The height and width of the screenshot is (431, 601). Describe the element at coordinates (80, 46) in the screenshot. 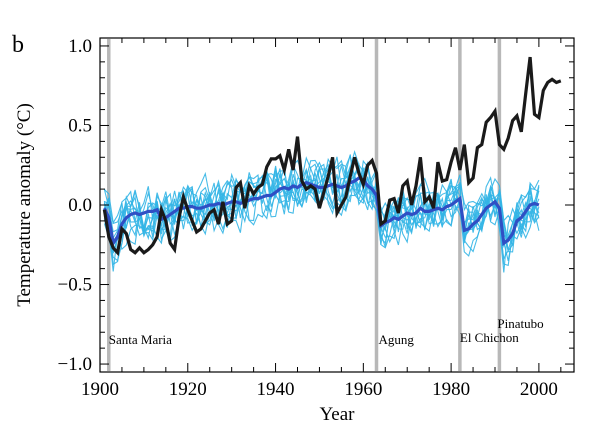

I see `y-tick-label: 1.0` at that location.